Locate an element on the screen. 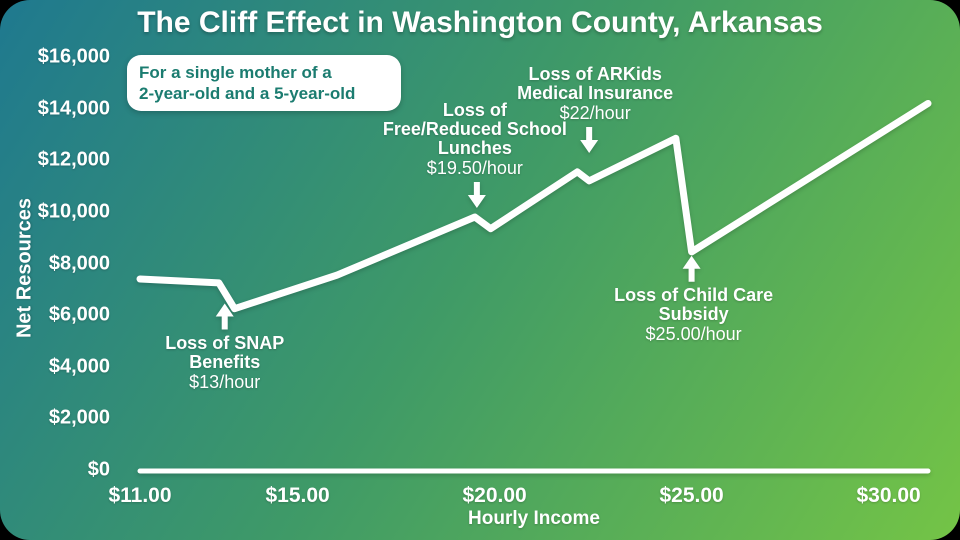 Image resolution: width=960 pixels, height=540 pixels. annotation-threshold-value: $19.50/hour is located at coordinates (474, 168).